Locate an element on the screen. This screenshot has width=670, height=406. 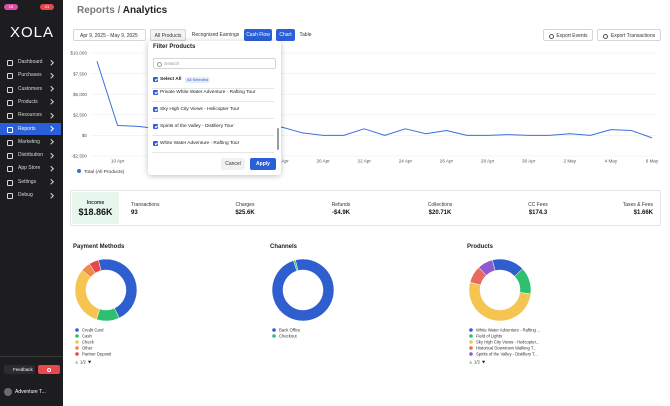
menu-label: Dashboard is located at coordinates (30, 62).